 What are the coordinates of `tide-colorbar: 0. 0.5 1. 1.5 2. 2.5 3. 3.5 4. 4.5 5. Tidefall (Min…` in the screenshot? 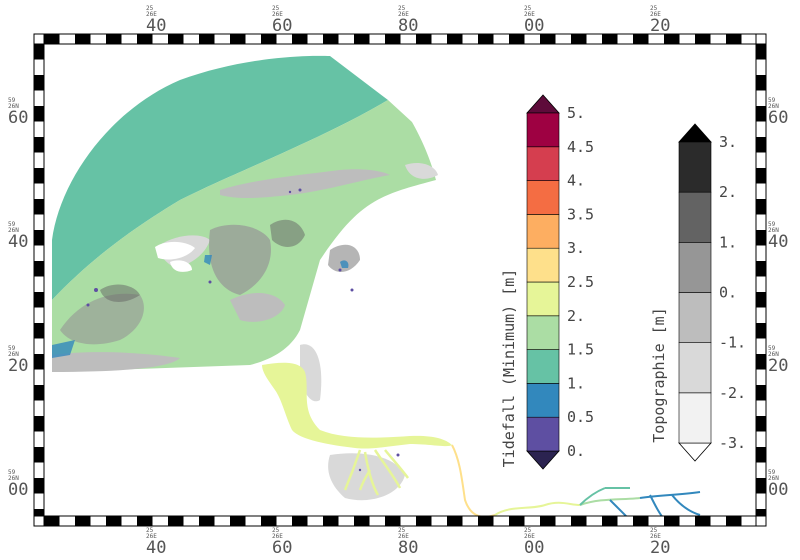 It's located at (547, 282).